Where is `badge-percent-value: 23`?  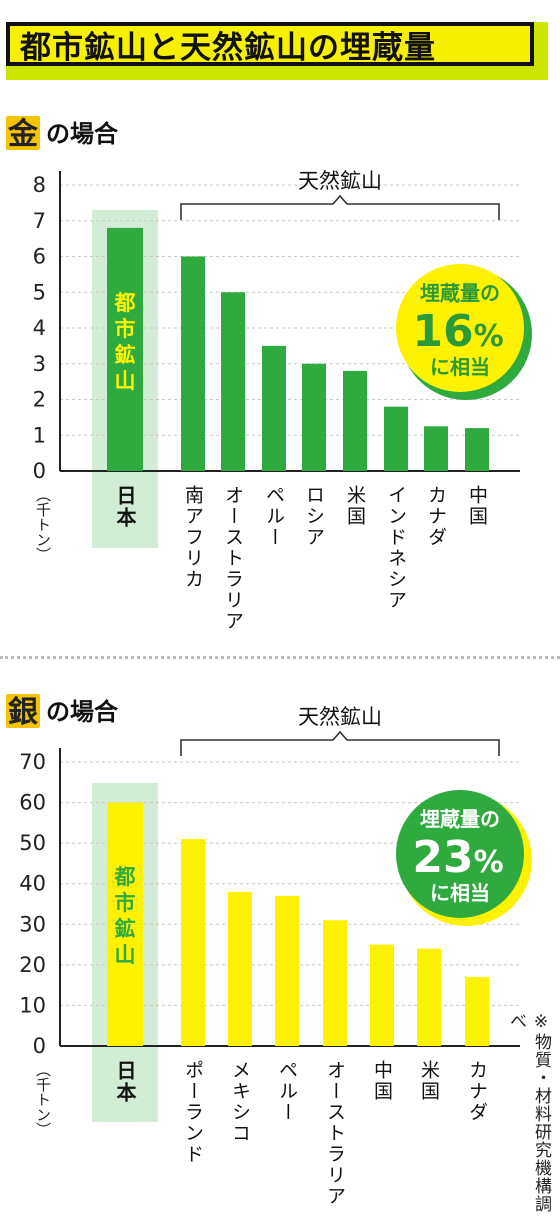 badge-percent-value: 23 is located at coordinates (442, 857).